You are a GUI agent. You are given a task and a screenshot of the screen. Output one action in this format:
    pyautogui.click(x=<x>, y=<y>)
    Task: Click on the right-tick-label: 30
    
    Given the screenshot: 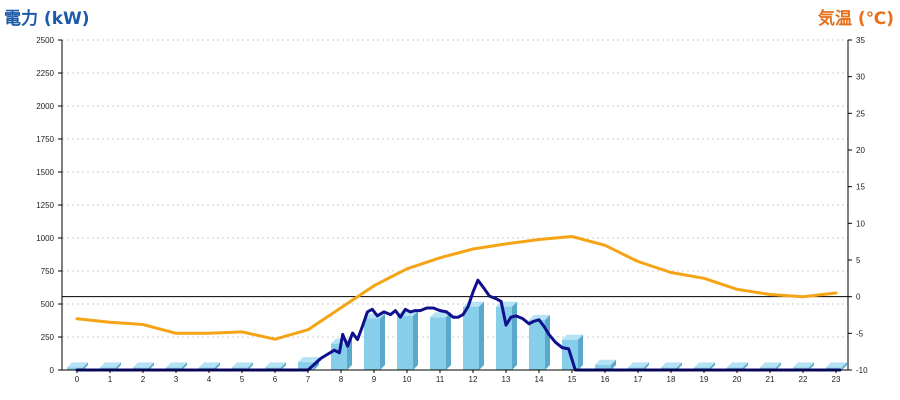 What is the action you would take?
    pyautogui.click(x=860, y=77)
    